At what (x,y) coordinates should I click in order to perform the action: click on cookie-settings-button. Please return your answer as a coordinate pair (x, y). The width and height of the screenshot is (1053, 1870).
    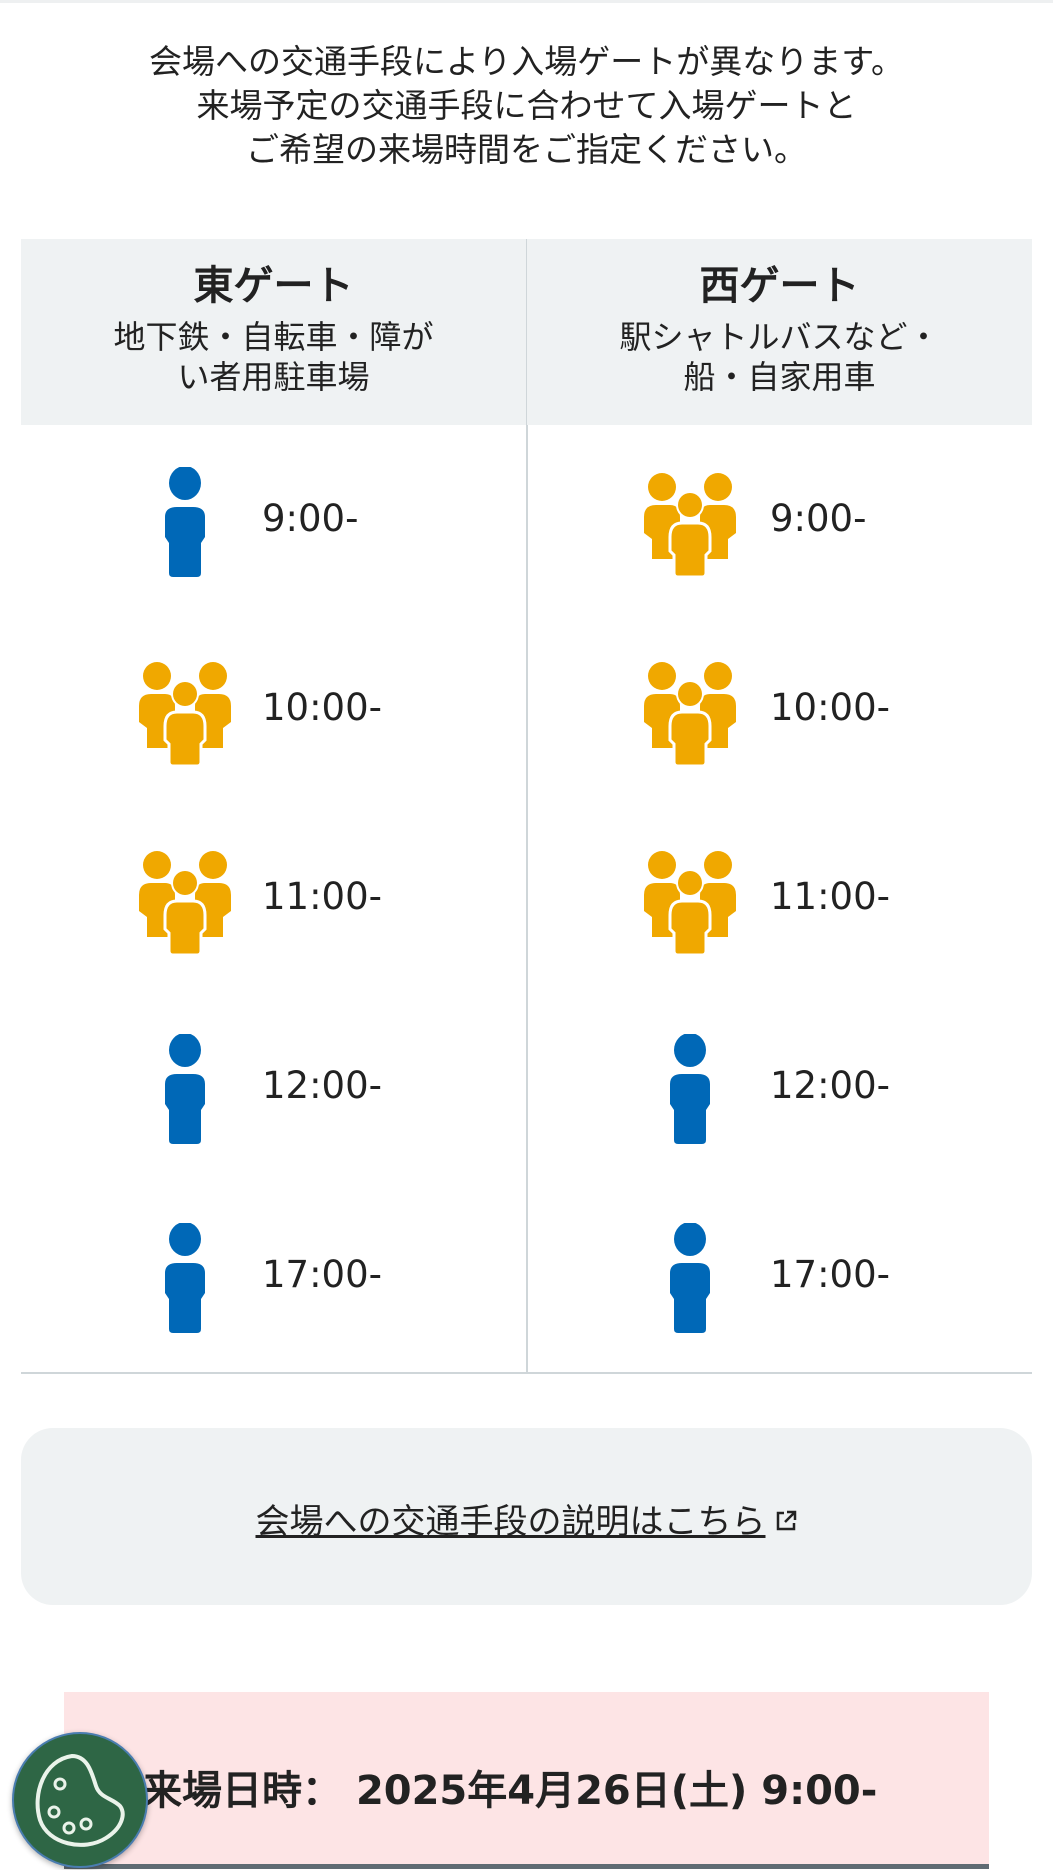
    Looking at the image, I should click on (80, 1800).